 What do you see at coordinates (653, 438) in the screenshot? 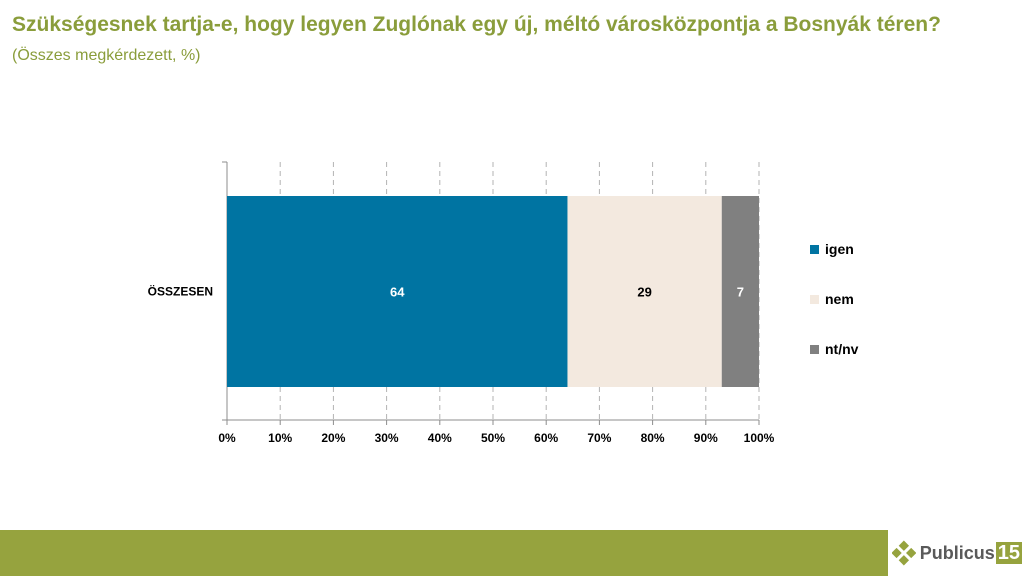
I see `x-tick-label: 80%` at bounding box center [653, 438].